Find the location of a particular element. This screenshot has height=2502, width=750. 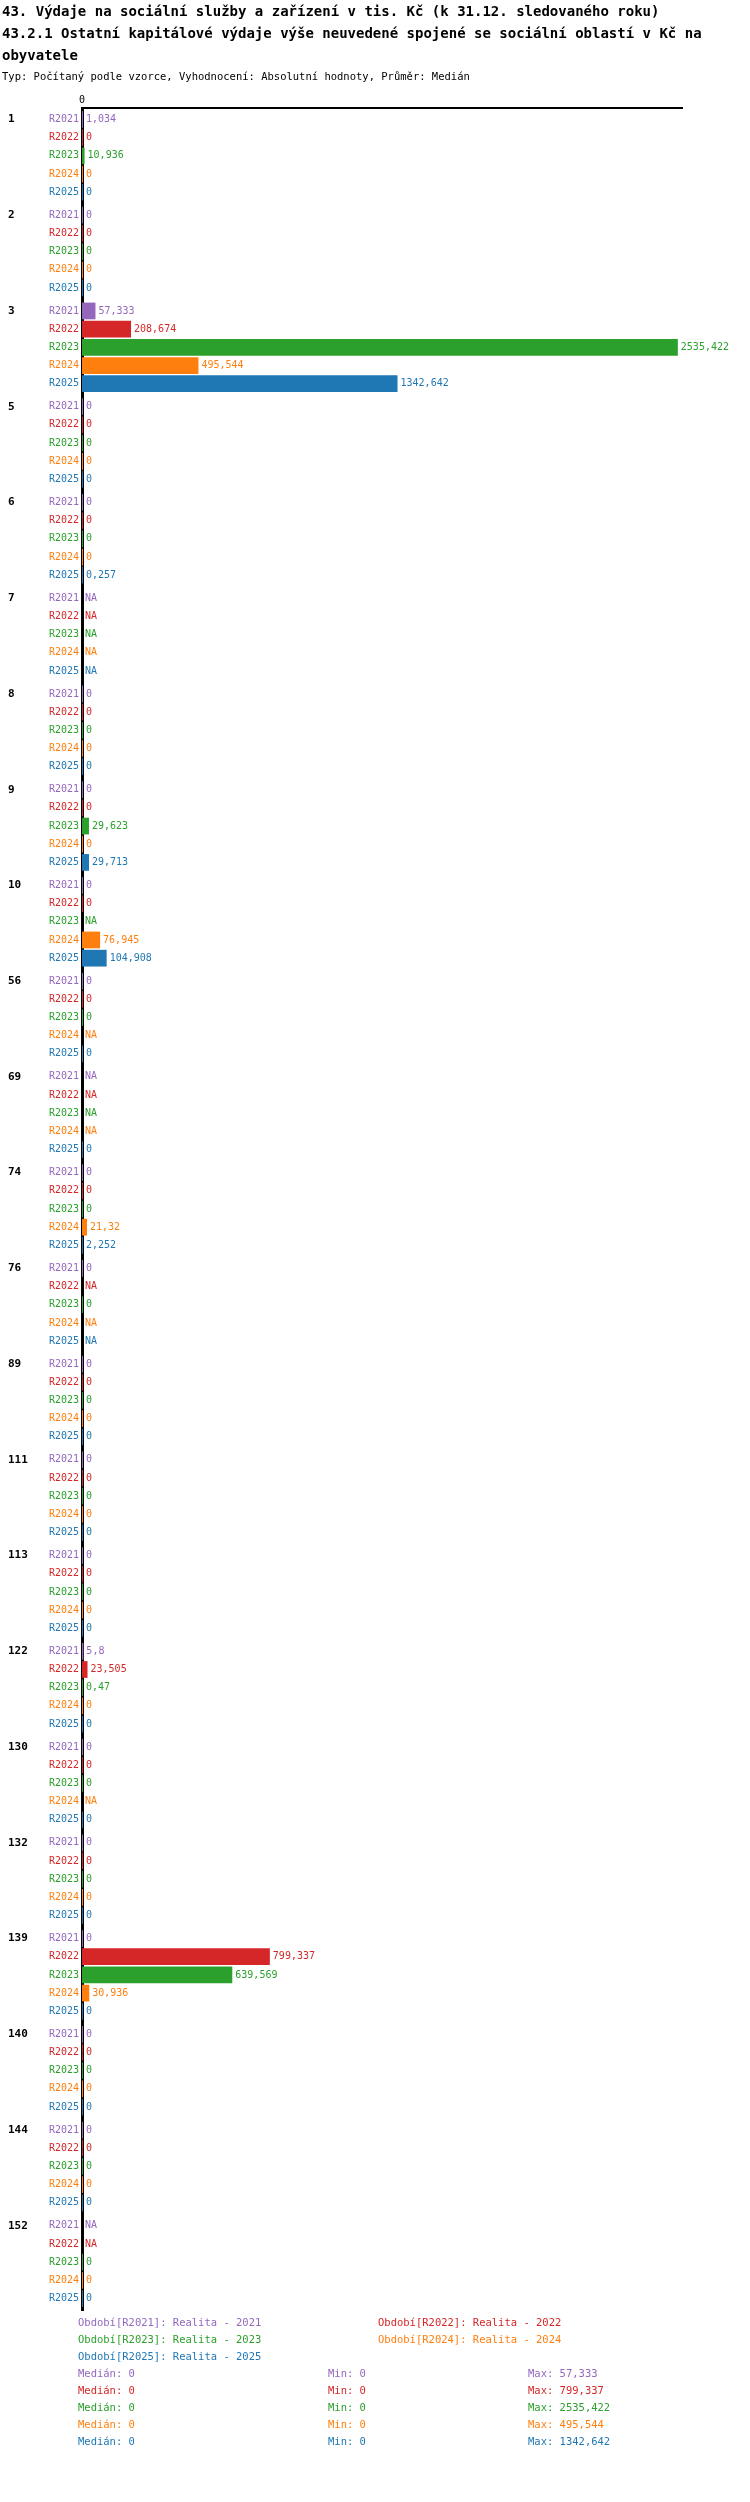

data-label: 10,936 is located at coordinates (105, 155).